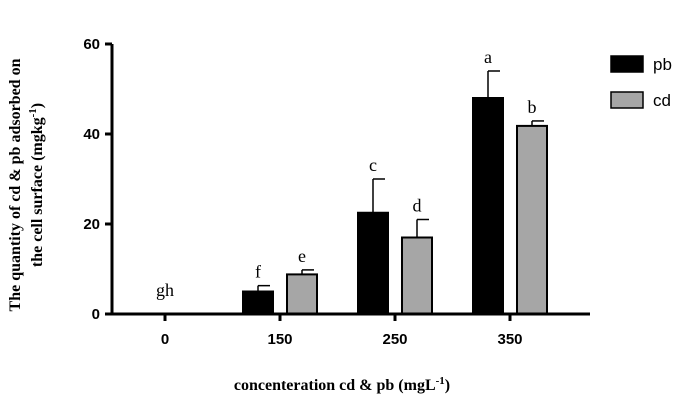 This screenshot has width=685, height=404. What do you see at coordinates (96, 314) in the screenshot?
I see `y-tick-label: 0` at bounding box center [96, 314].